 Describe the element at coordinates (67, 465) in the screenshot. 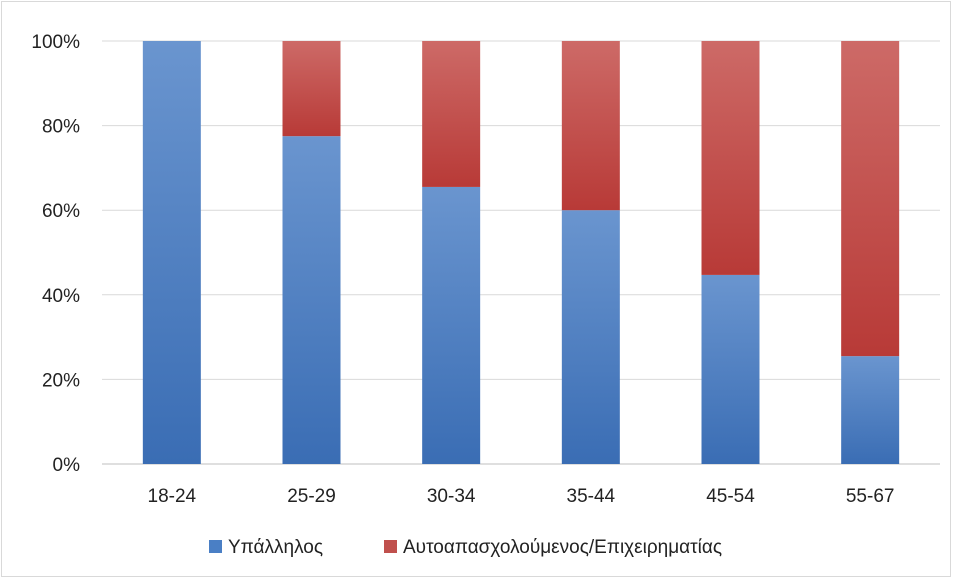

I see `y-tick-label: 0%` at that location.